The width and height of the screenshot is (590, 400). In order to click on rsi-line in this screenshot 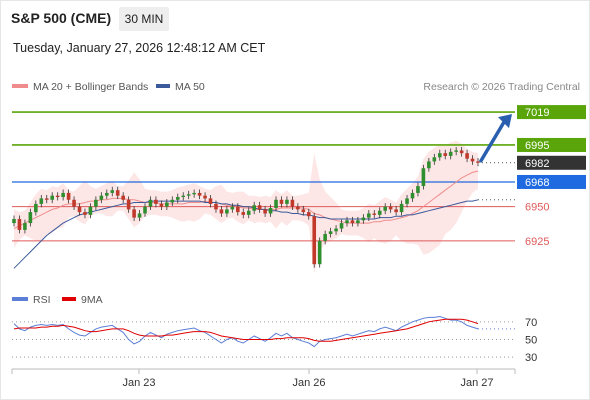, I will do `click(246, 331)`.